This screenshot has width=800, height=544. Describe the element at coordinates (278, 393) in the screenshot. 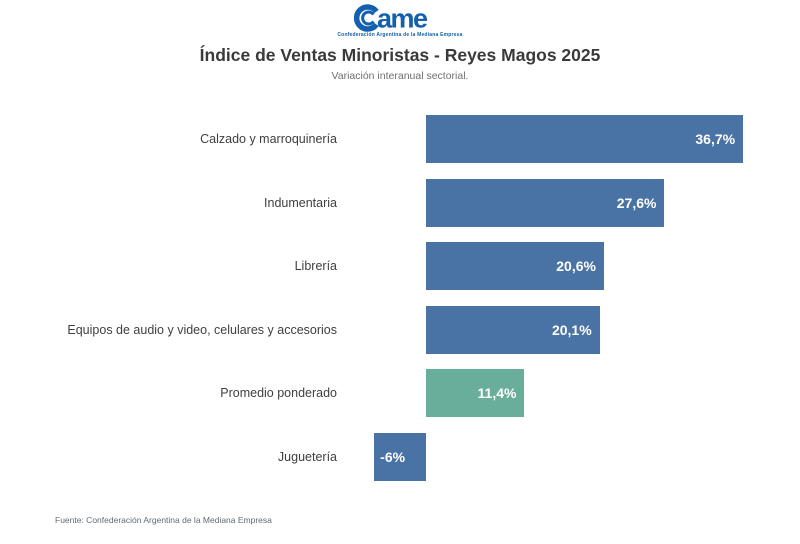

I see `category-label: Promedio ponderado` at that location.